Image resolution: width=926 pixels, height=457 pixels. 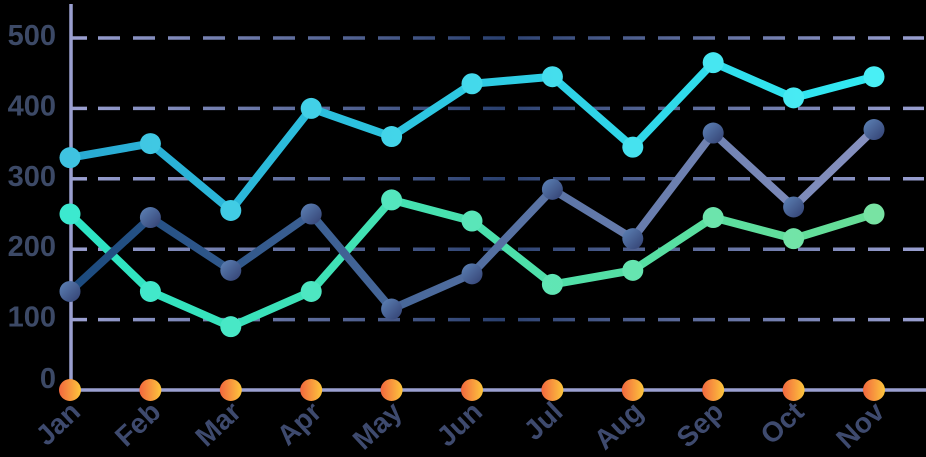 I want to click on x-axis-label: Oct, so click(x=781, y=423).